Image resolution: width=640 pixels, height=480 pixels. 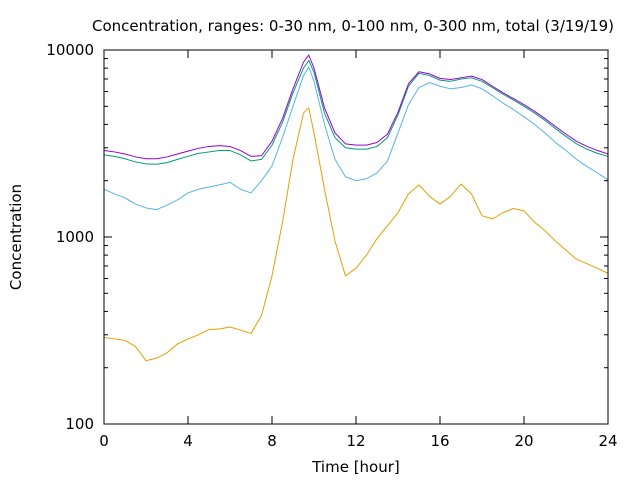 What do you see at coordinates (355, 467) in the screenshot?
I see `x-axis-label: Time [hour]` at bounding box center [355, 467].